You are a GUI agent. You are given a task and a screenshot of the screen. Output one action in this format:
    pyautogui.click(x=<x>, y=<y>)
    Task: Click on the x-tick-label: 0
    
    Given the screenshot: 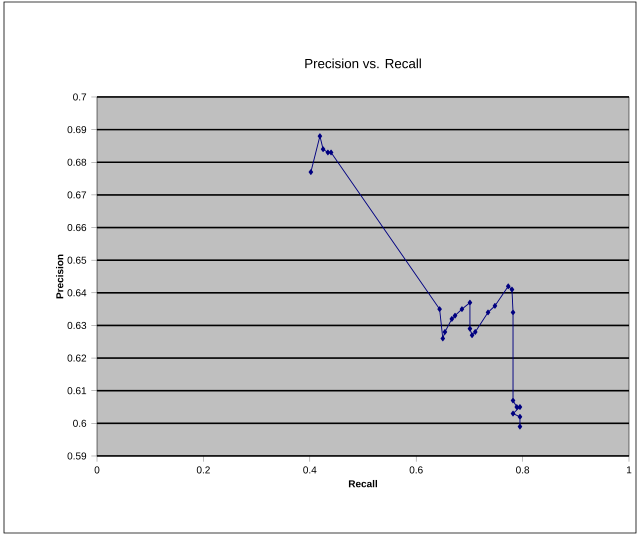 What is the action you would take?
    pyautogui.click(x=97, y=470)
    